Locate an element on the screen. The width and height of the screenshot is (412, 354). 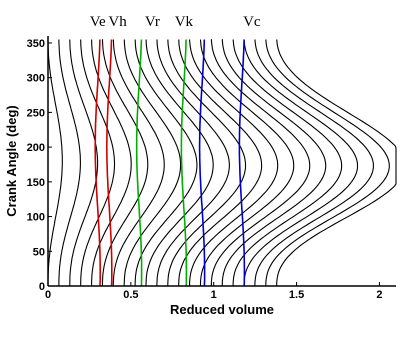
series-label: Vc is located at coordinates (252, 22).